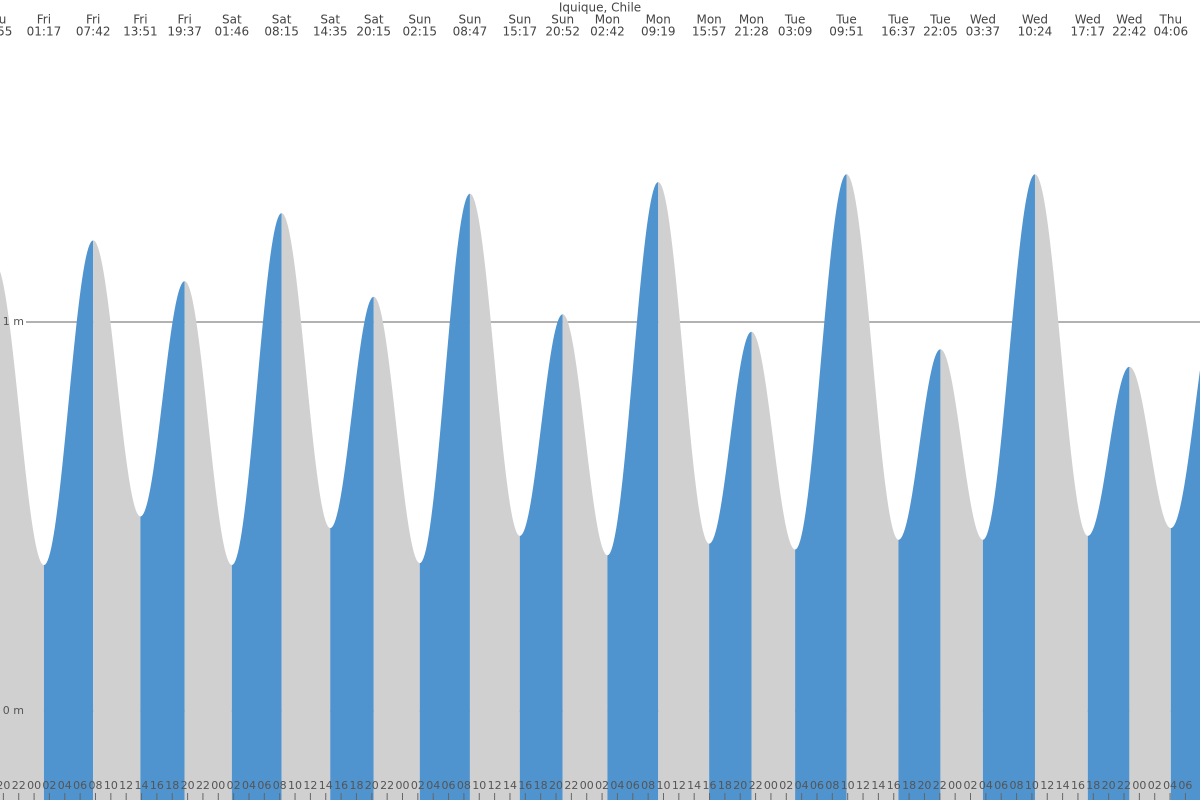 Image resolution: width=1200 pixels, height=800 pixels. What do you see at coordinates (846, 32) in the screenshot?
I see `extreme-time: 09:51` at bounding box center [846, 32].